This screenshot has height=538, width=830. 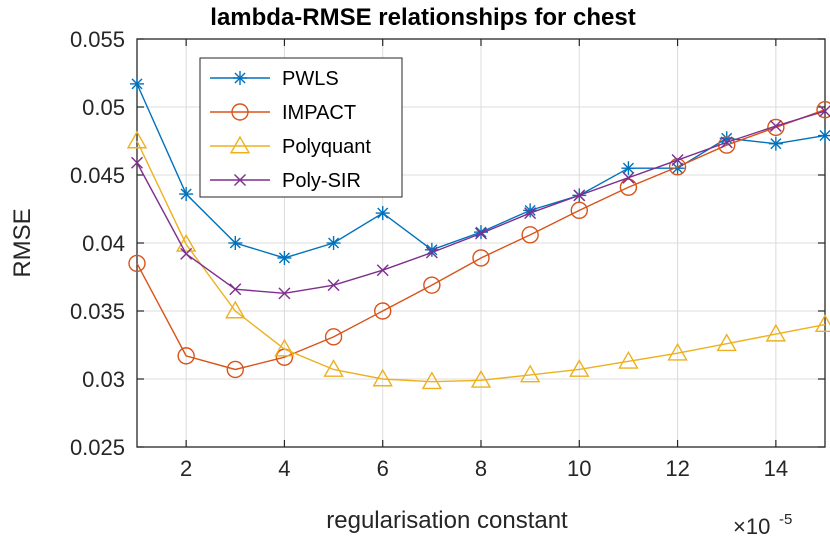 I want to click on legend: PWLS IMPACT Polyquant Poly-SIR, so click(x=301, y=127).